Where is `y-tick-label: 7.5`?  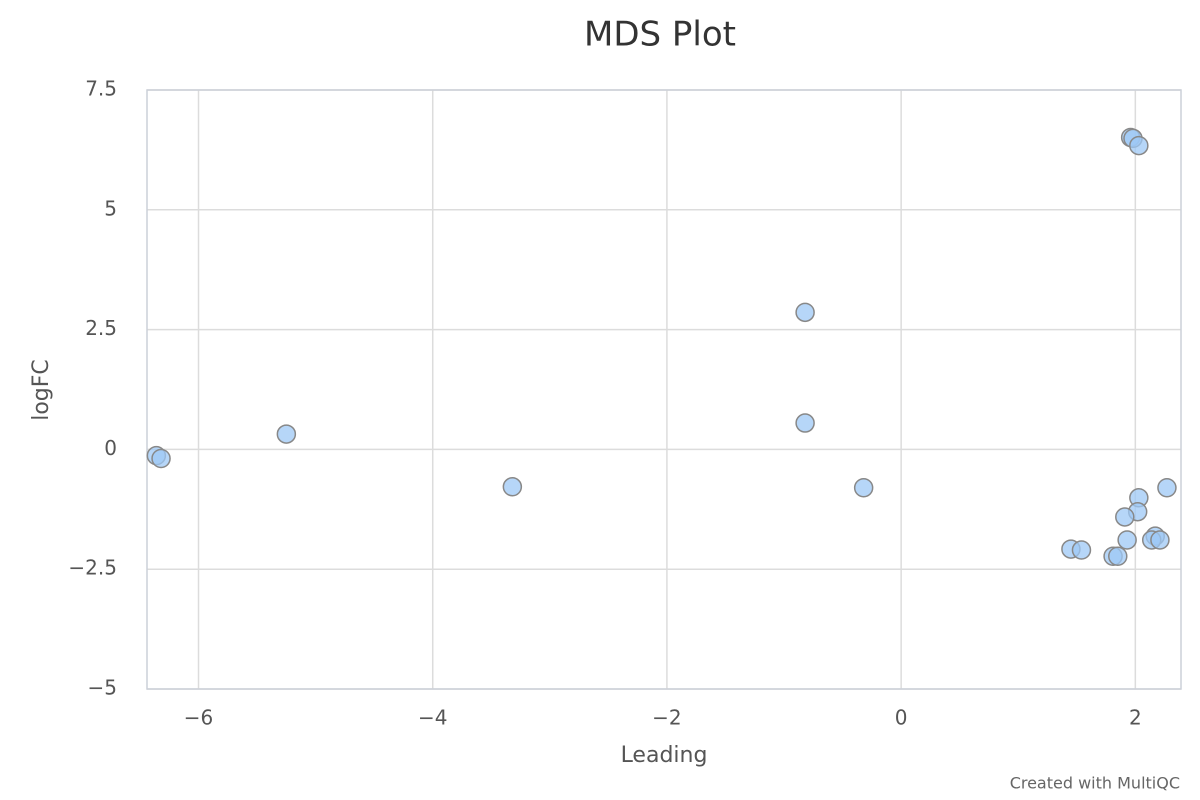
y-tick-label: 7.5 is located at coordinates (101, 89).